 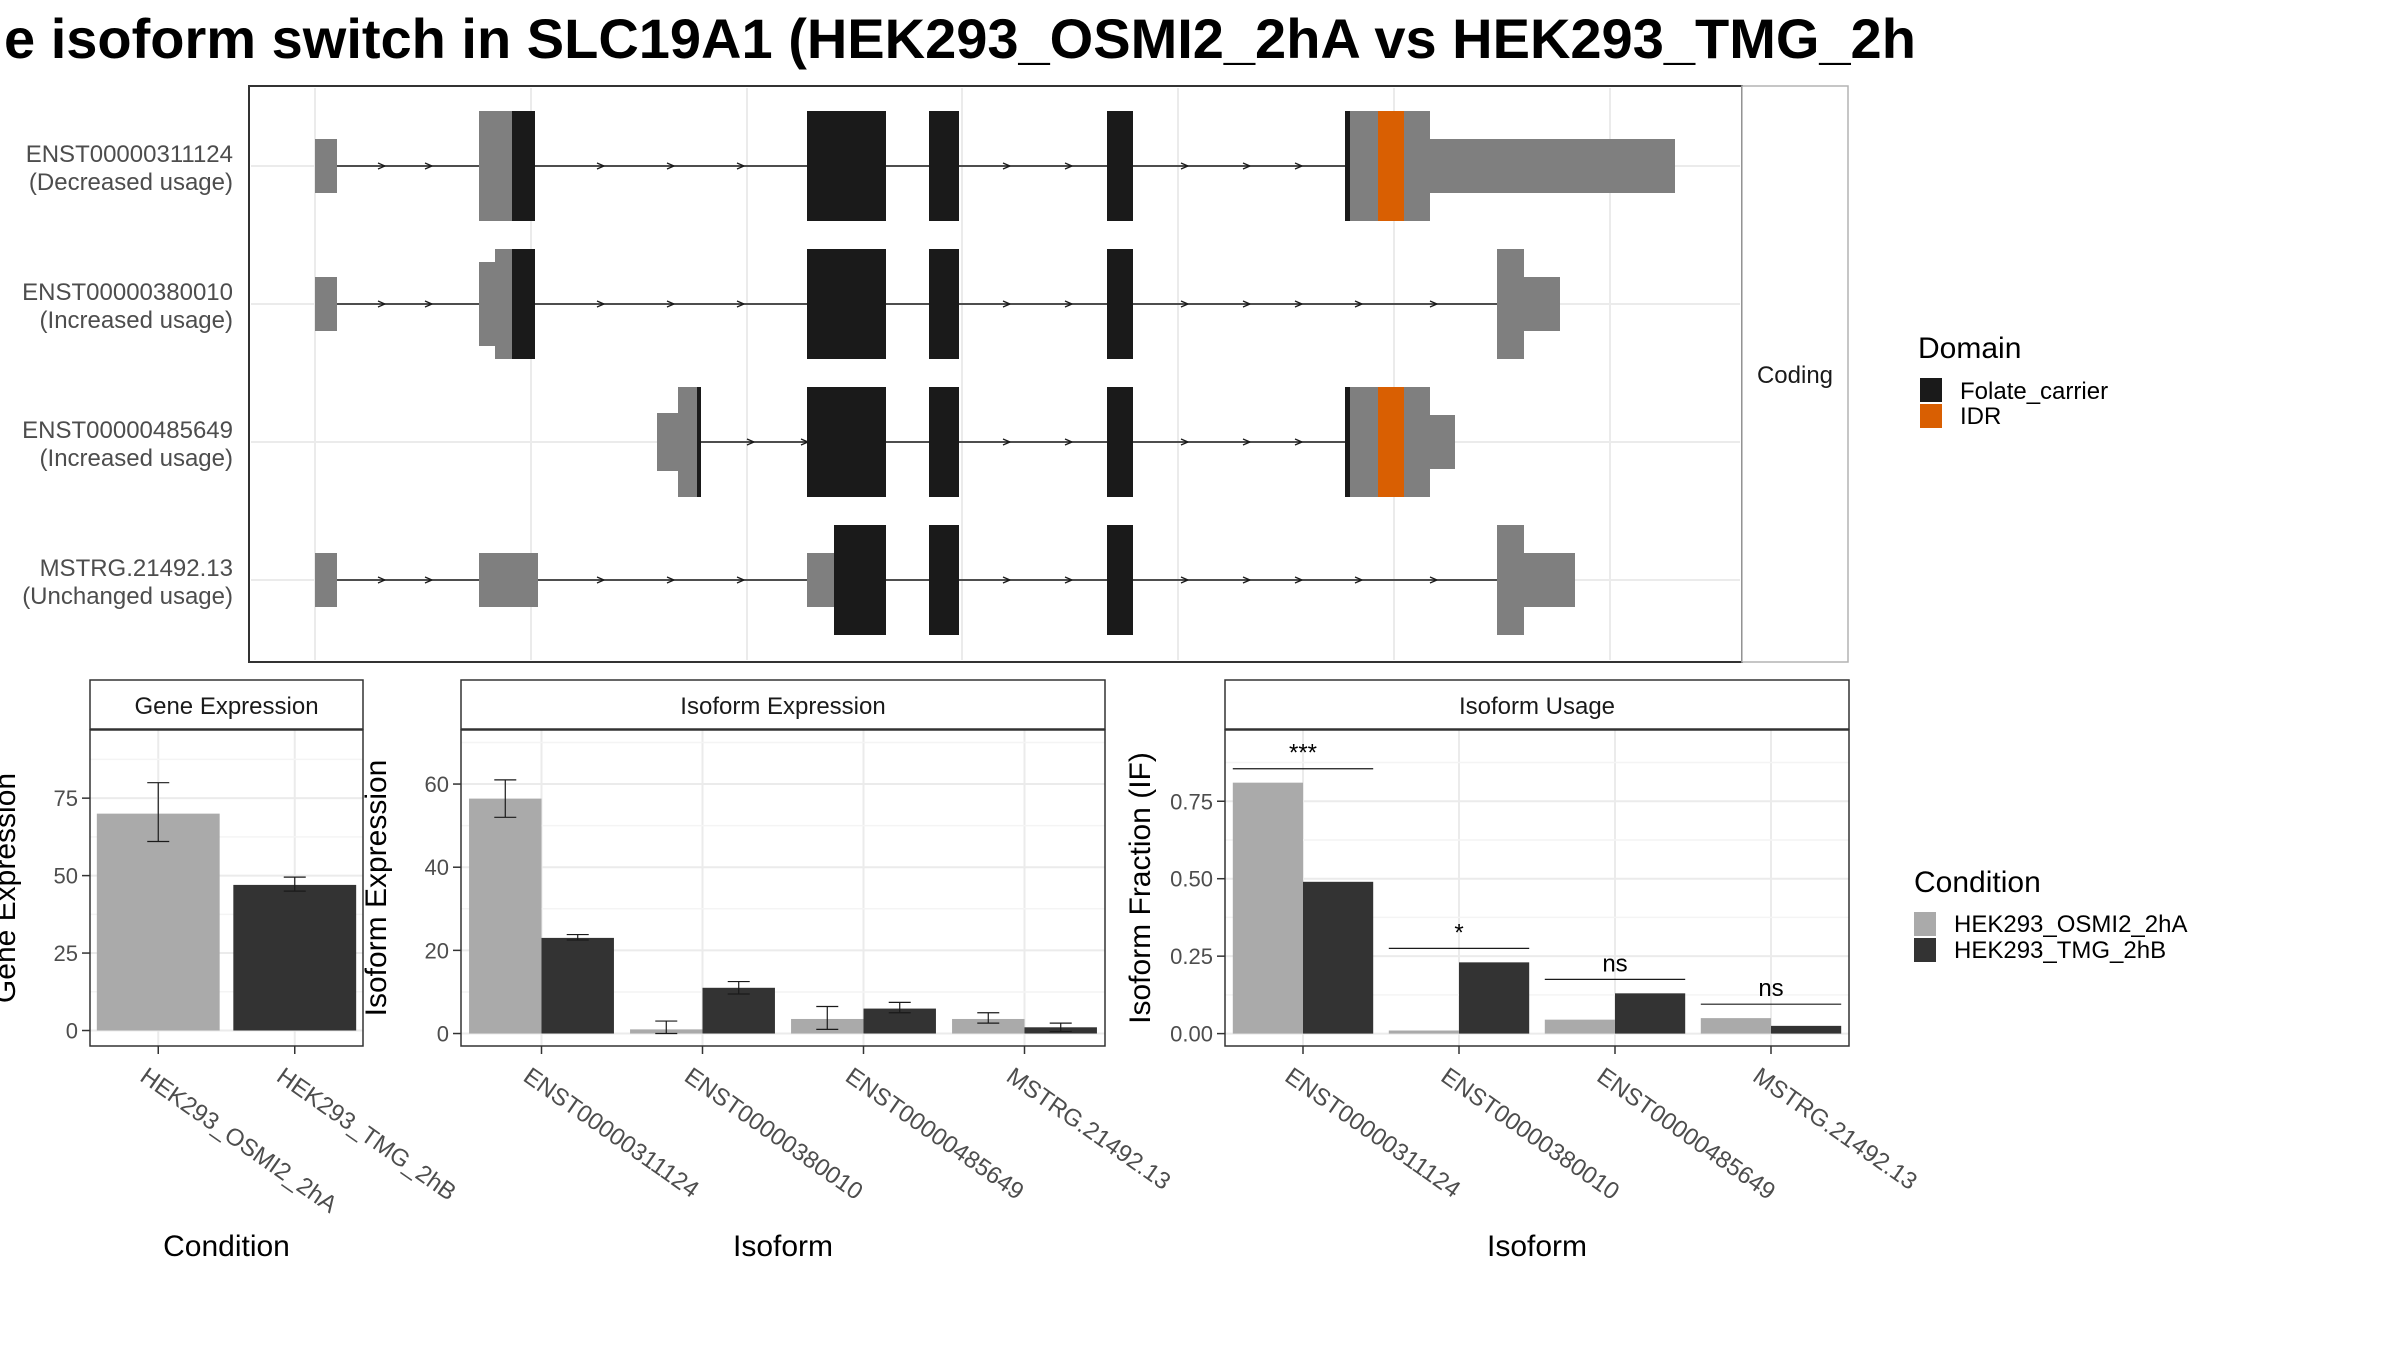 What do you see at coordinates (437, 784) in the screenshot?
I see `y-tick-label: 60` at bounding box center [437, 784].